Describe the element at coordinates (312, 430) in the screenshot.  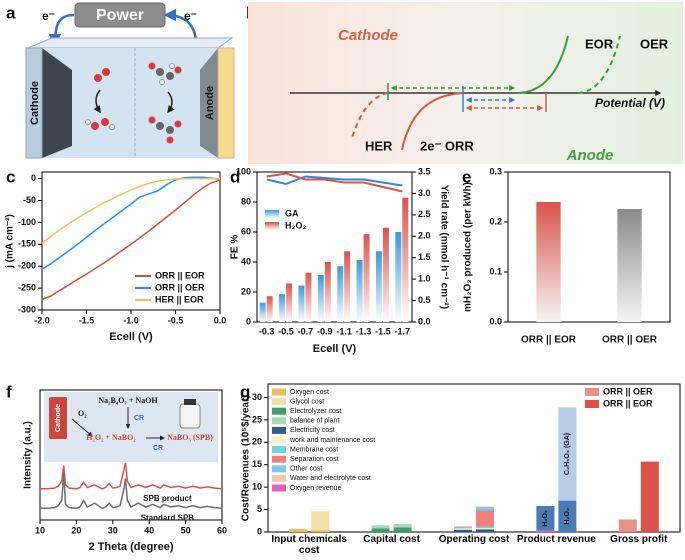
I see `legend-label: Electricity cost` at that location.